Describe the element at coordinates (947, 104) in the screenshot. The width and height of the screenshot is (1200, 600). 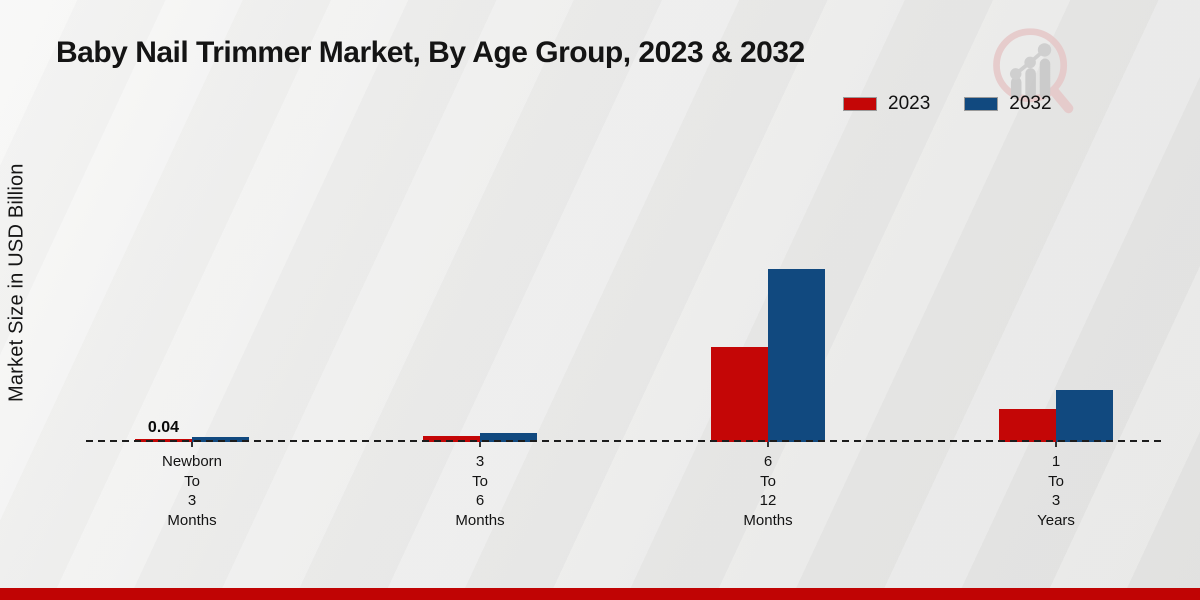
I see `legend: 2023 2032` at that location.